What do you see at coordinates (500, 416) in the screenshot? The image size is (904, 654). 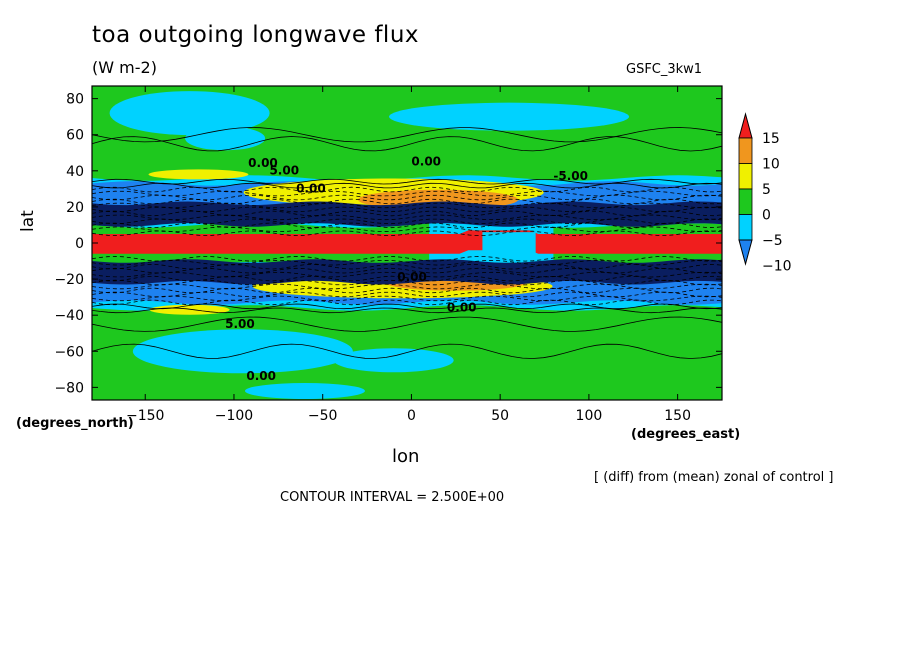 I see `x-tick-label: 50` at bounding box center [500, 416].